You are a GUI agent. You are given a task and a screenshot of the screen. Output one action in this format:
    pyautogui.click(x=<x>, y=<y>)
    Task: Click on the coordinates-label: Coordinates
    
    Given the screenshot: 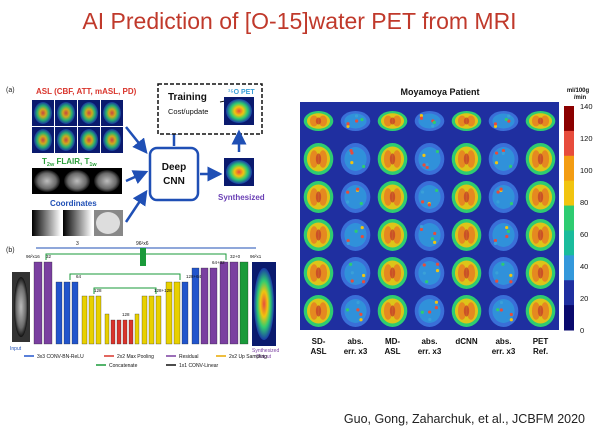 What is the action you would take?
    pyautogui.click(x=73, y=203)
    